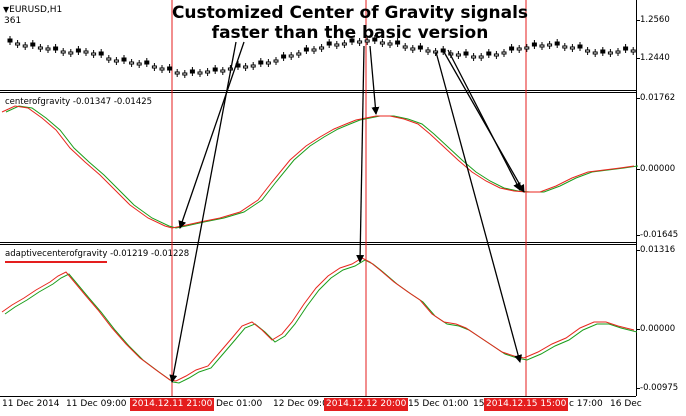 The height and width of the screenshot is (416, 686). What do you see at coordinates (172, 404) in the screenshot?
I see `time-marker-label: 2014.12.11 21:00` at bounding box center [172, 404].